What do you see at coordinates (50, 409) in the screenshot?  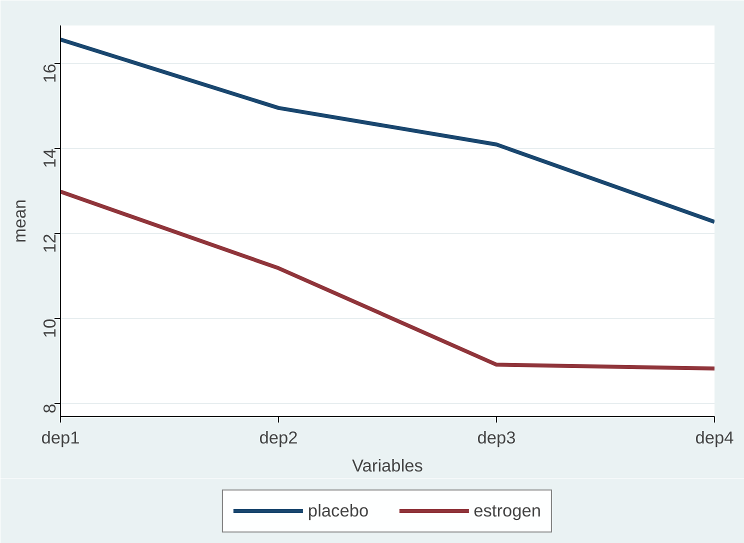 I see `y-tick-label: 8` at bounding box center [50, 409].